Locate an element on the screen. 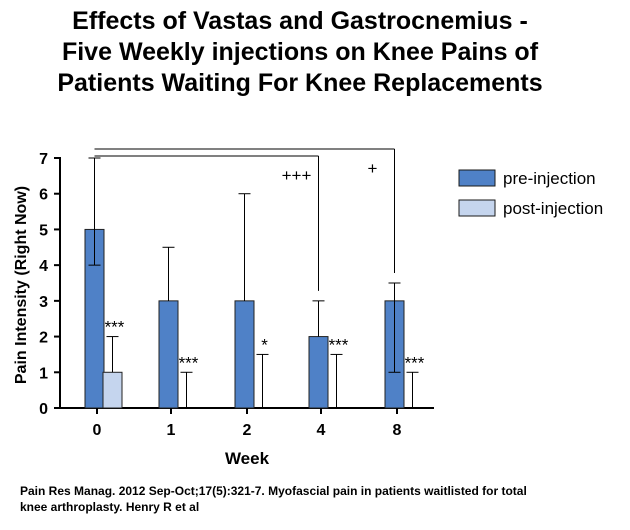 Image resolution: width=630 pixels, height=530 pixels. y-tick-label: 5 is located at coordinates (43, 230).